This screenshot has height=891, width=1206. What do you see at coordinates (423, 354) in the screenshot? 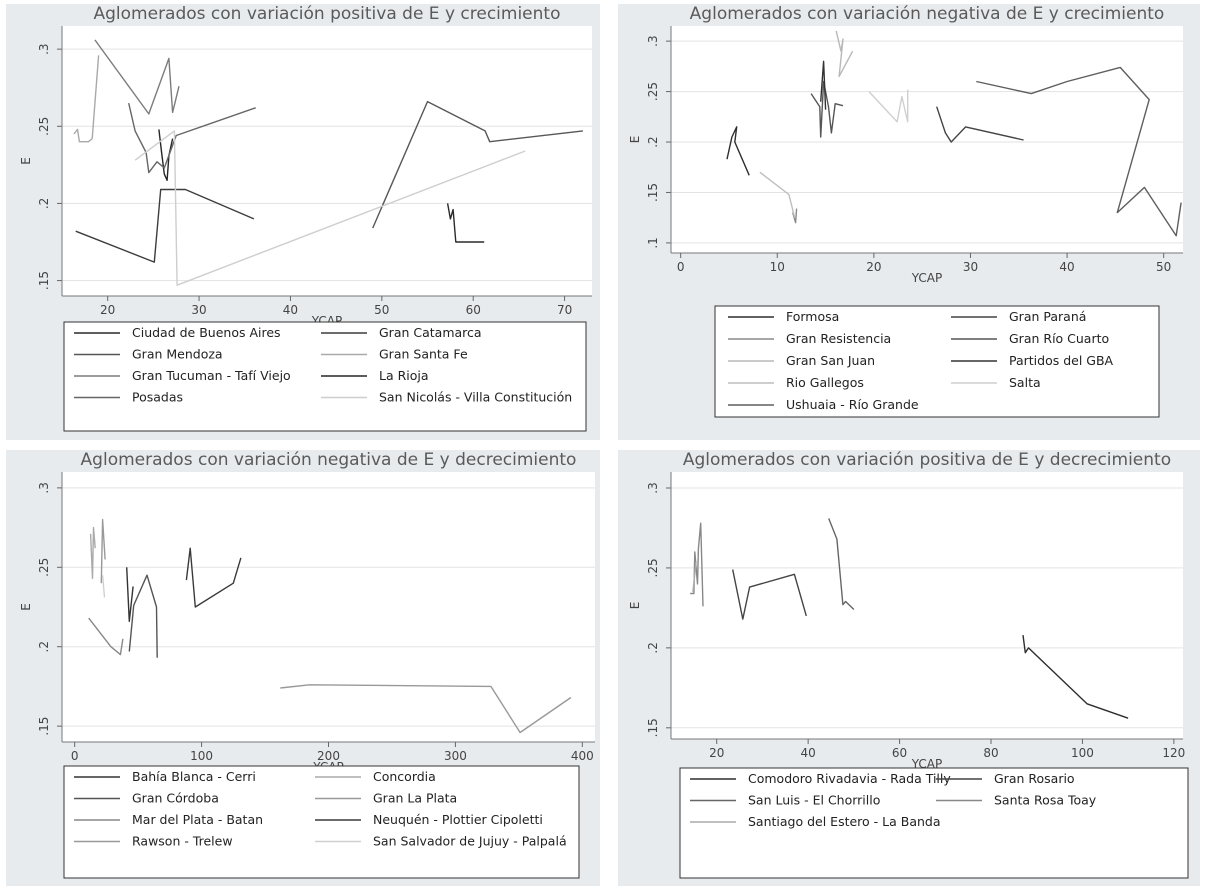
I see `legend-entry: Gran Santa Fe` at bounding box center [423, 354].